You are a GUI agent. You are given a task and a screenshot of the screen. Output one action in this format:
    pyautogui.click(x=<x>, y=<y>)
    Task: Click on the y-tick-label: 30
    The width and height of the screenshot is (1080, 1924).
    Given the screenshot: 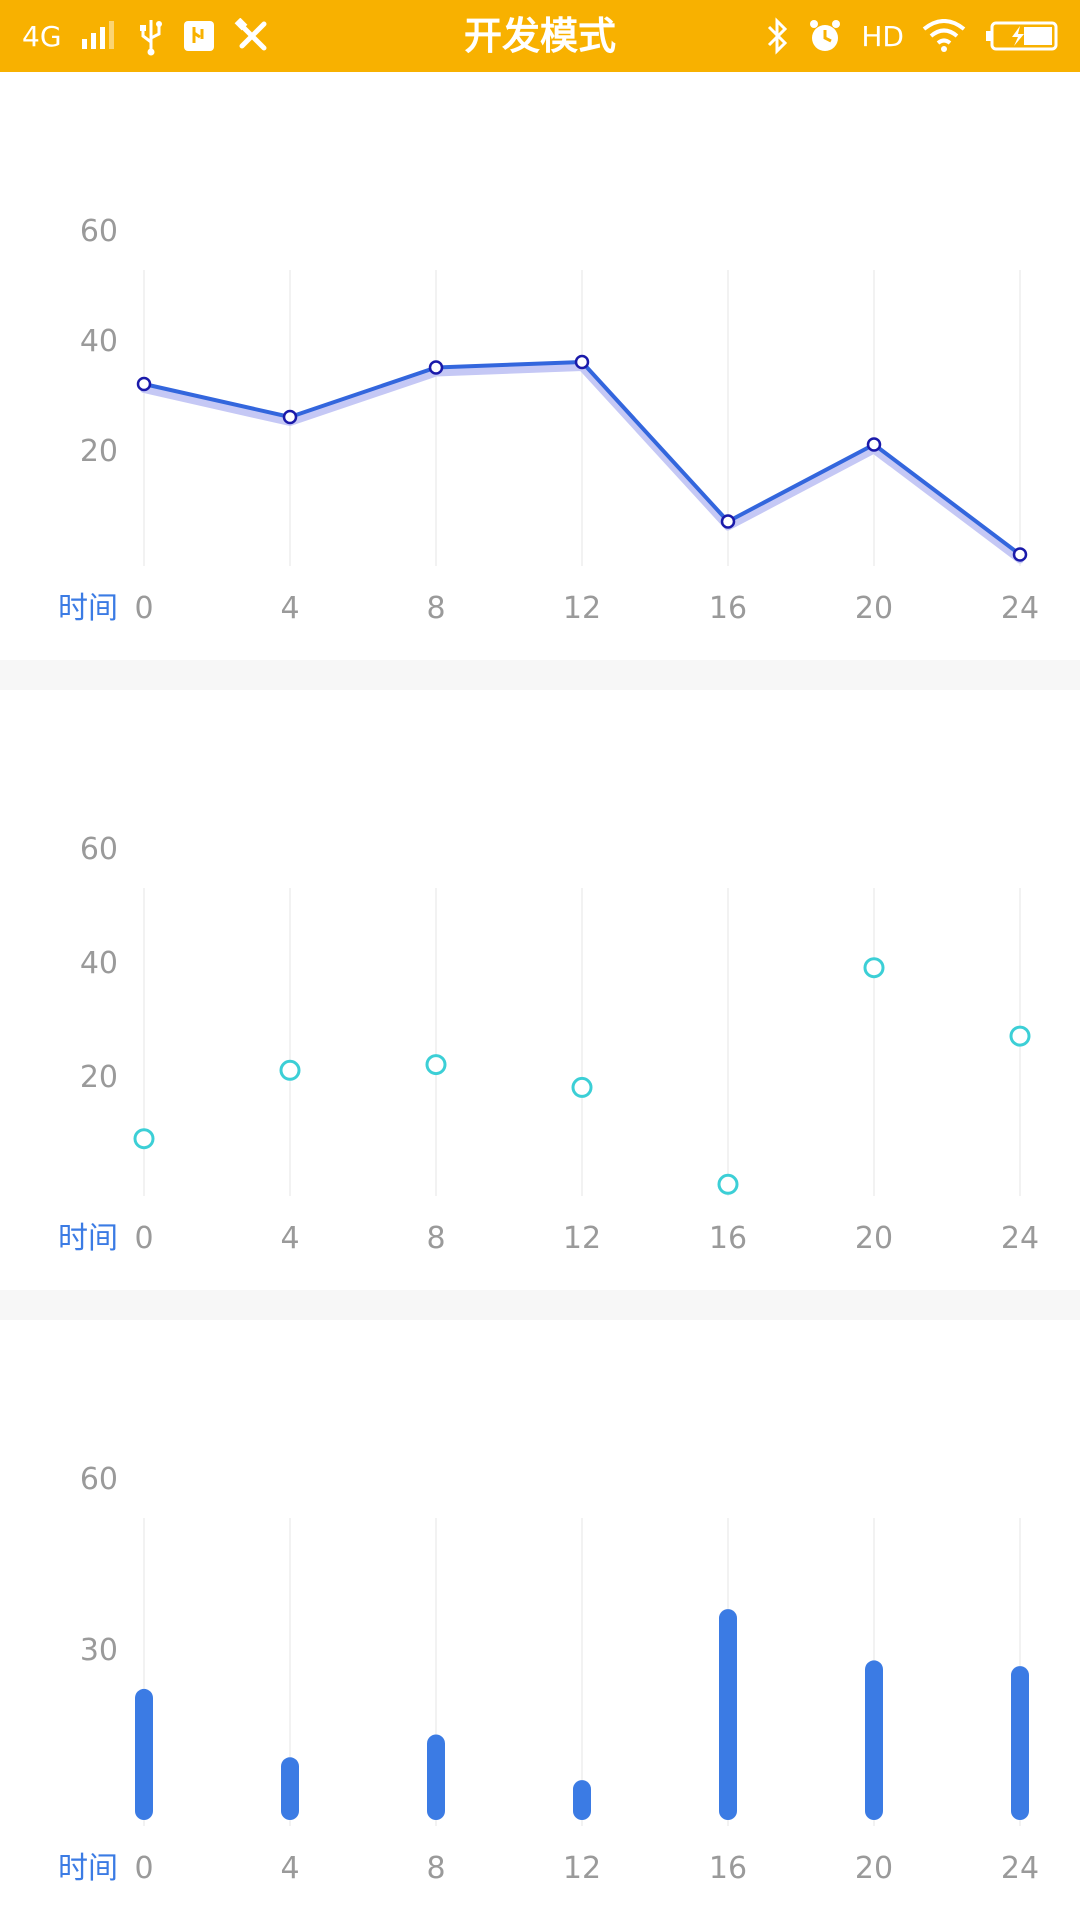 What is the action you would take?
    pyautogui.click(x=99, y=1650)
    